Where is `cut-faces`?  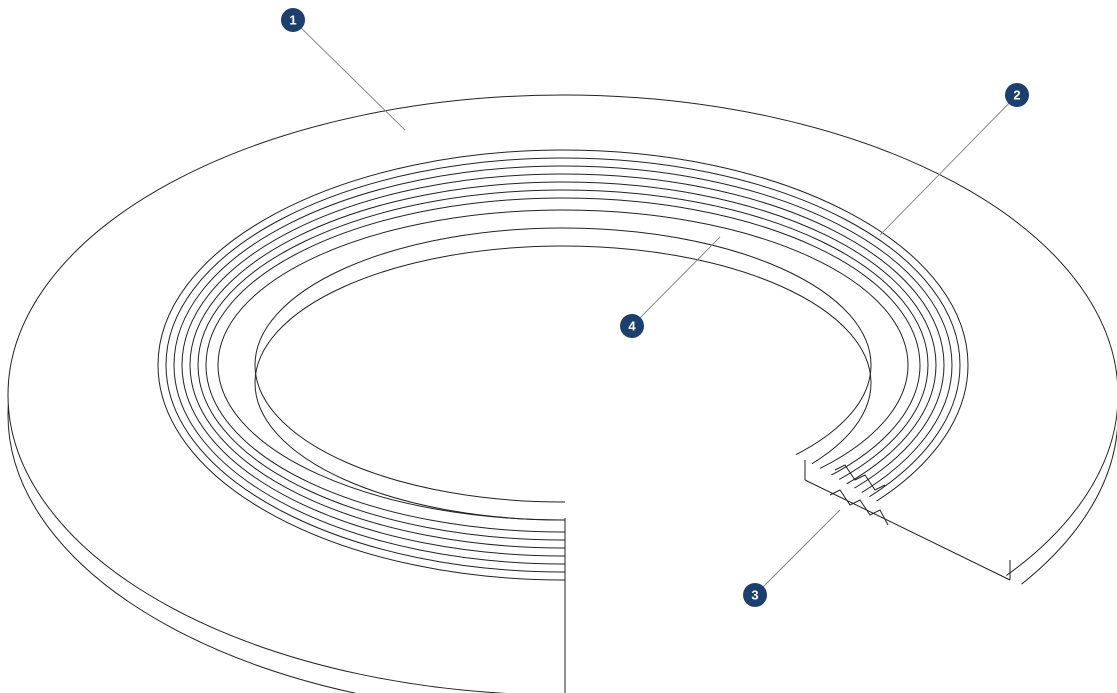
cut-faces is located at coordinates (787, 576).